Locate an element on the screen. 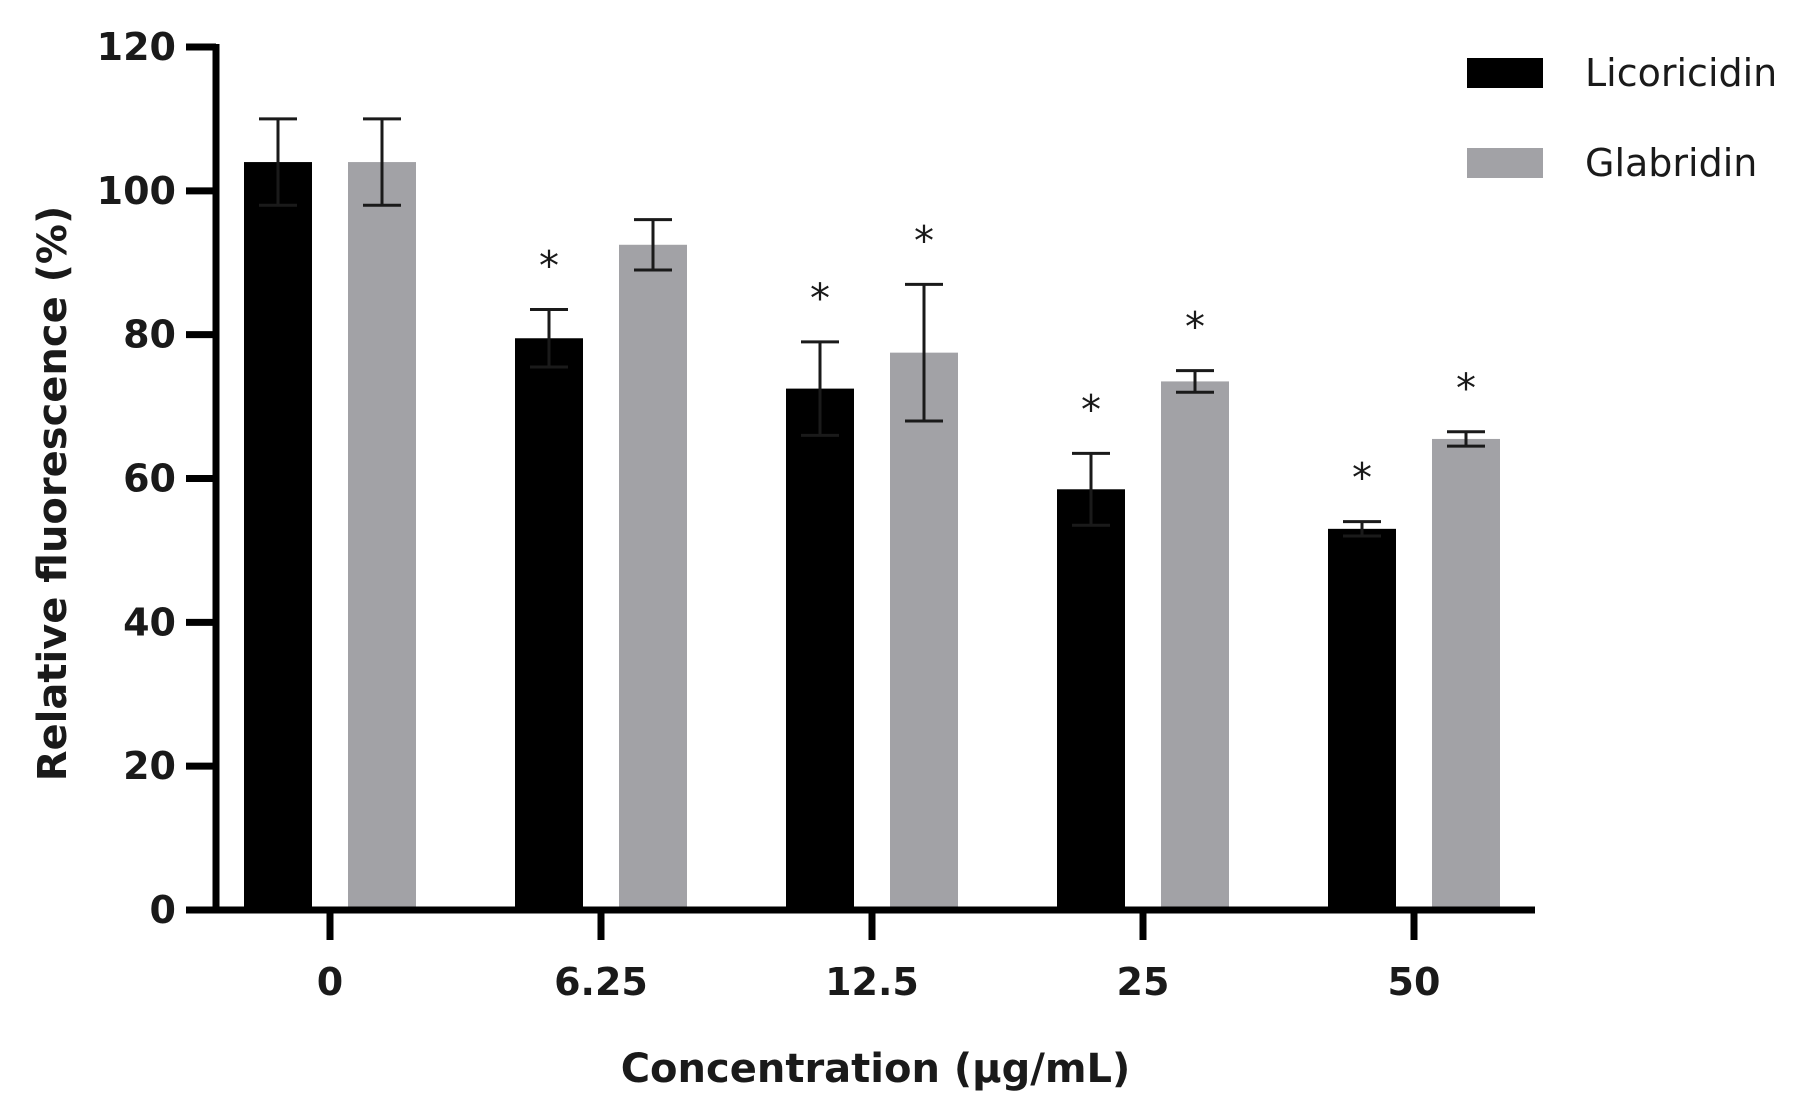 This screenshot has height=1109, width=1802. y-tick-label: 120 is located at coordinates (136, 47).